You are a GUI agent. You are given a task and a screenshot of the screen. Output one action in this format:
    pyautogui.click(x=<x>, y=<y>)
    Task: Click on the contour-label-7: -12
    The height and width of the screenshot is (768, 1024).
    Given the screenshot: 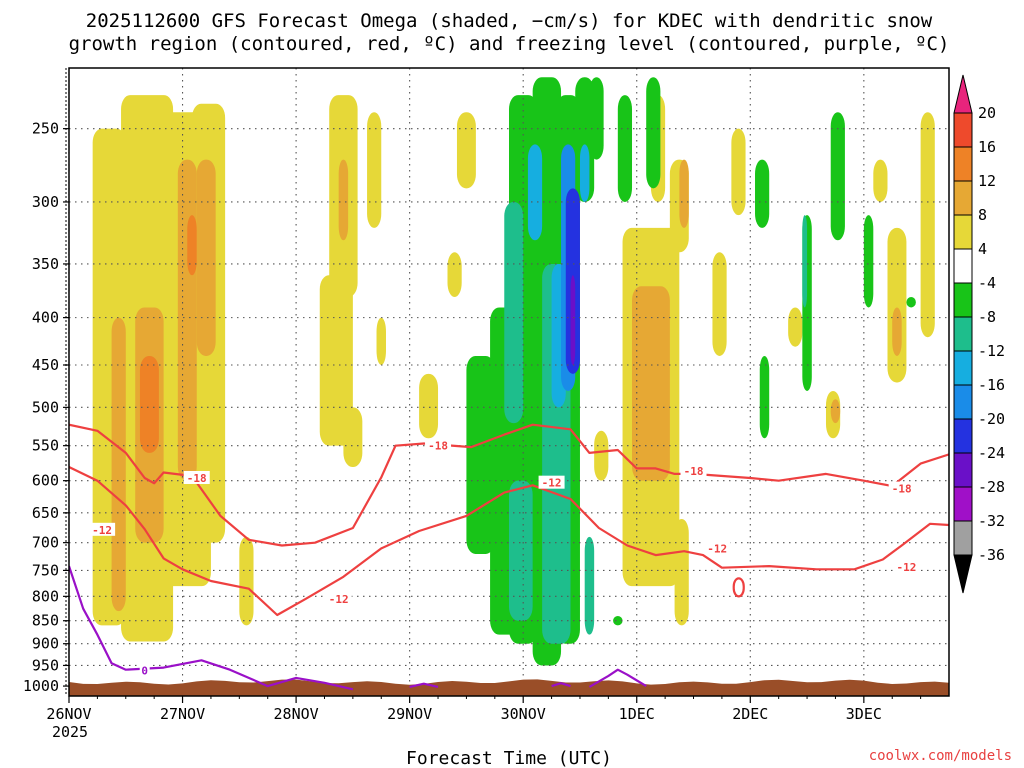 What is the action you would take?
    pyautogui.click(x=906, y=567)
    